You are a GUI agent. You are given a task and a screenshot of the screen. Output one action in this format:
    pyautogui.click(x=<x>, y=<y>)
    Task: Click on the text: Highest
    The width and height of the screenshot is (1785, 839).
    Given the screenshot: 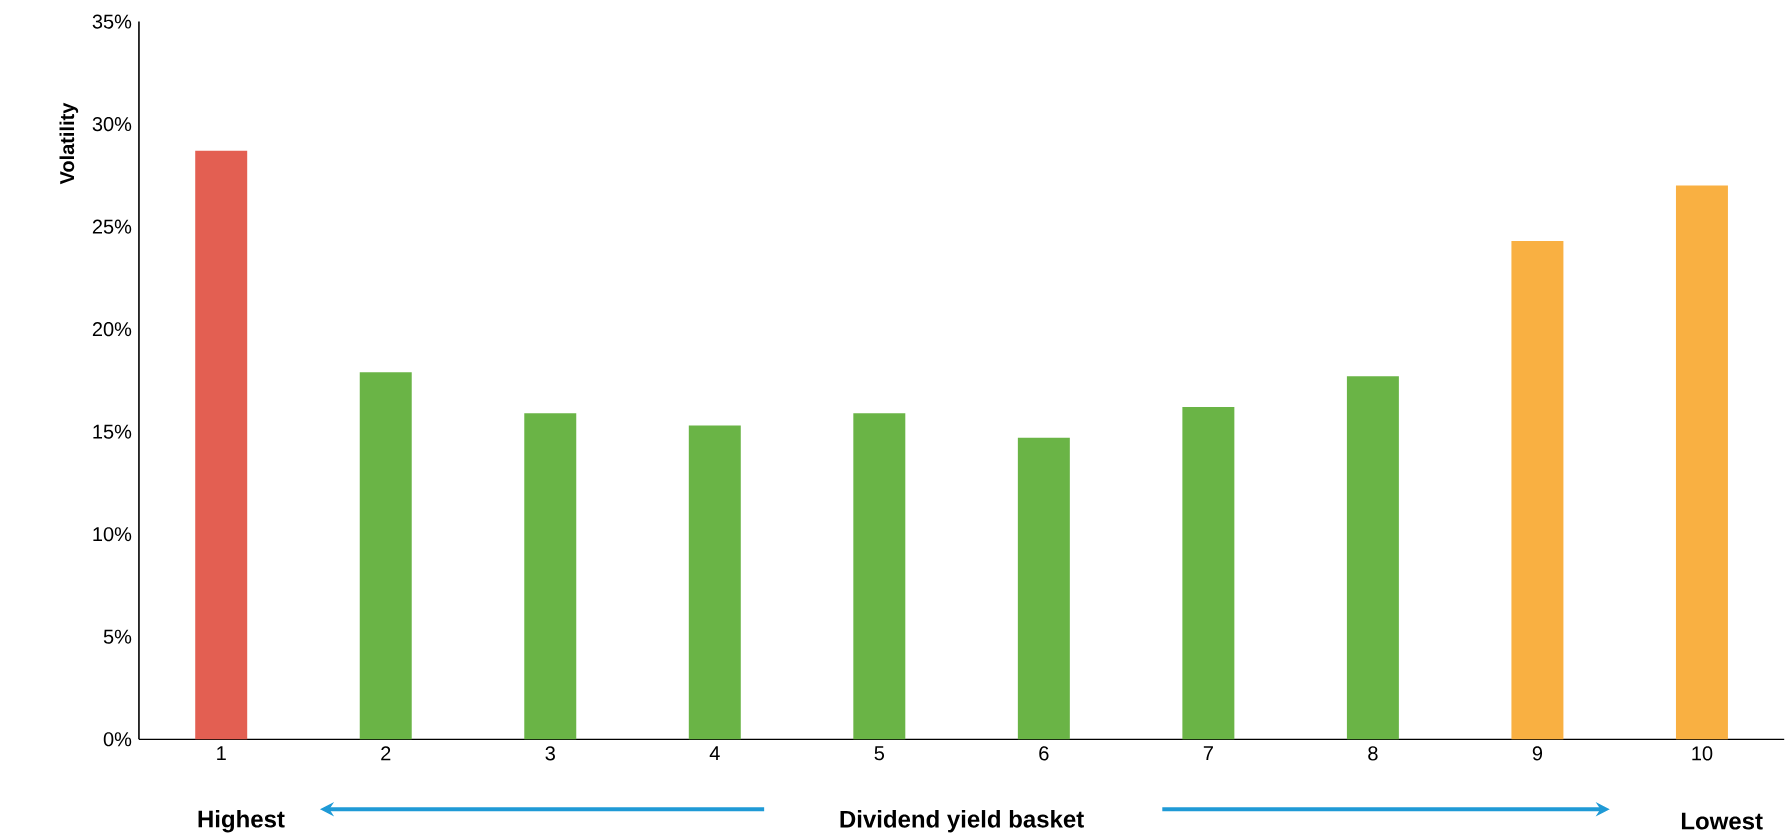 What is the action you would take?
    pyautogui.click(x=241, y=821)
    